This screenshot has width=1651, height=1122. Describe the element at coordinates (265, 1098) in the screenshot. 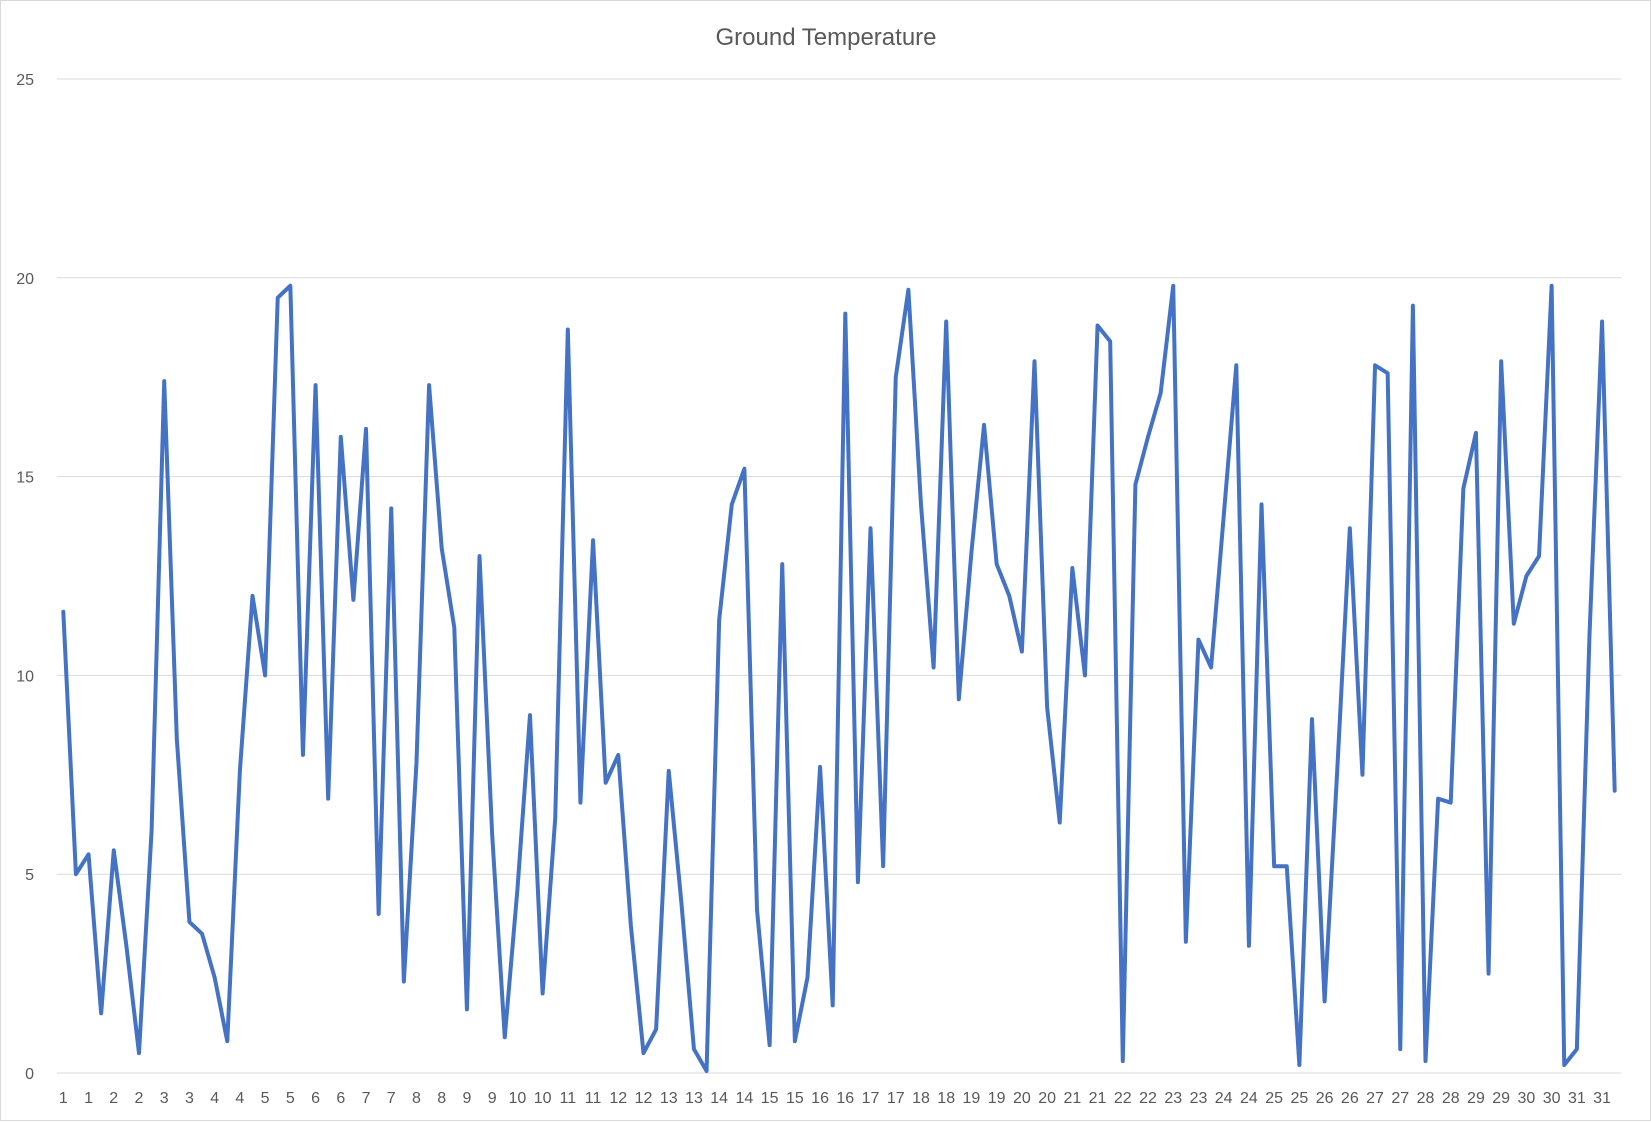

I see `x-tick-label: 5` at that location.